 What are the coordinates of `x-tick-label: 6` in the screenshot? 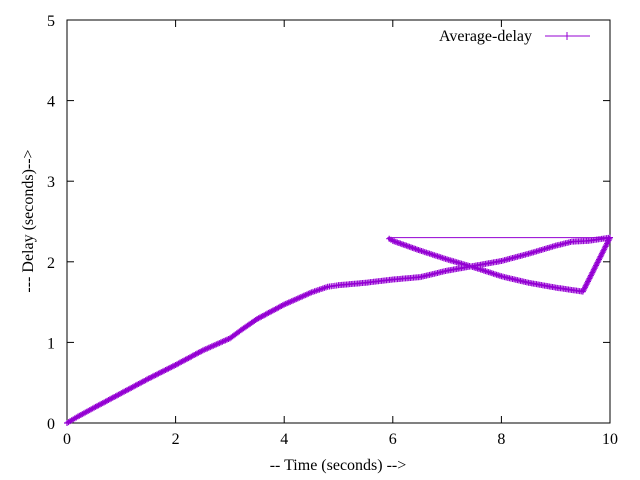 It's located at (393, 439).